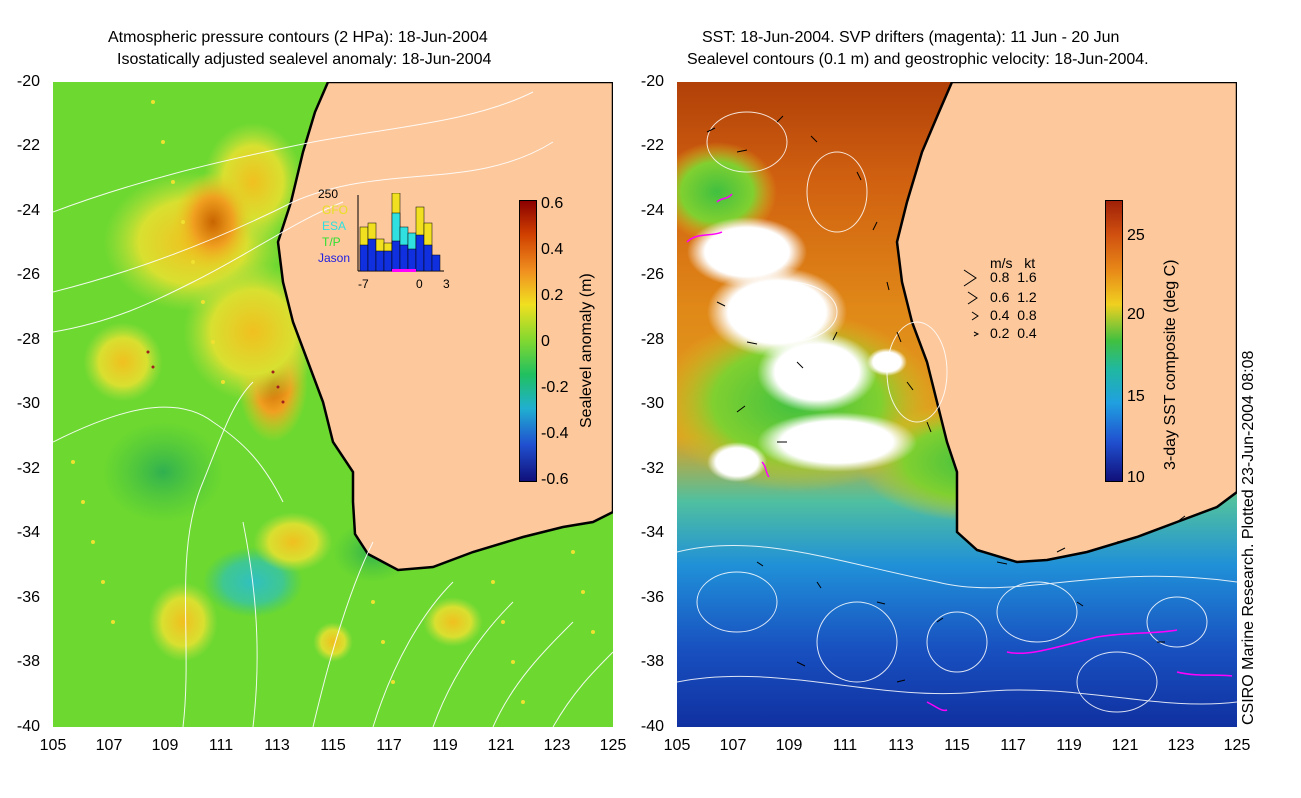 This screenshot has width=1301, height=798. Describe the element at coordinates (1069, 745) in the screenshot. I see `x-tick: 119` at that location.